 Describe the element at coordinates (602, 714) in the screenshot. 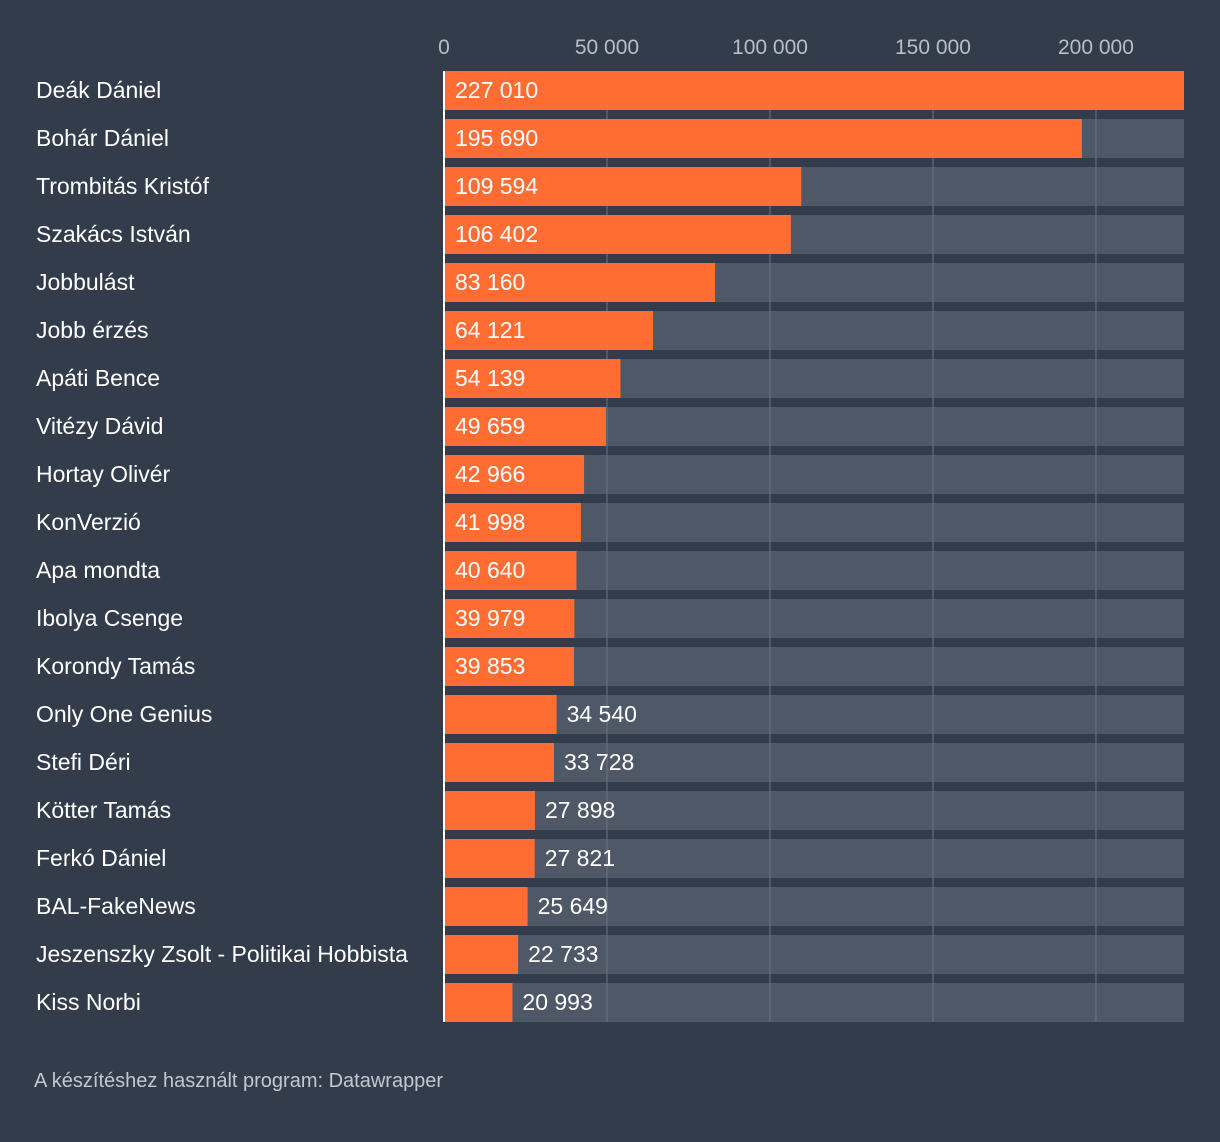

I see `bar-value-label: 34 540` at that location.